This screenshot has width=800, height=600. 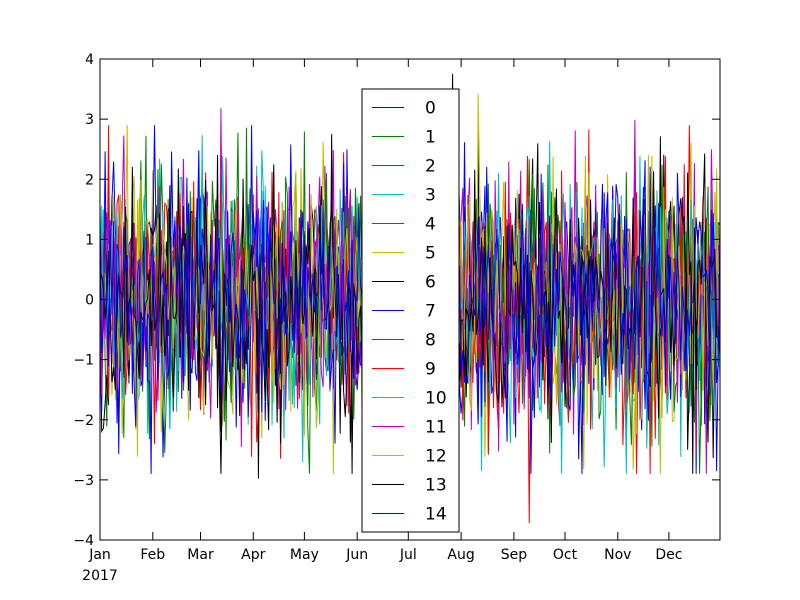 I want to click on legend-label-11: 11, so click(x=436, y=428).